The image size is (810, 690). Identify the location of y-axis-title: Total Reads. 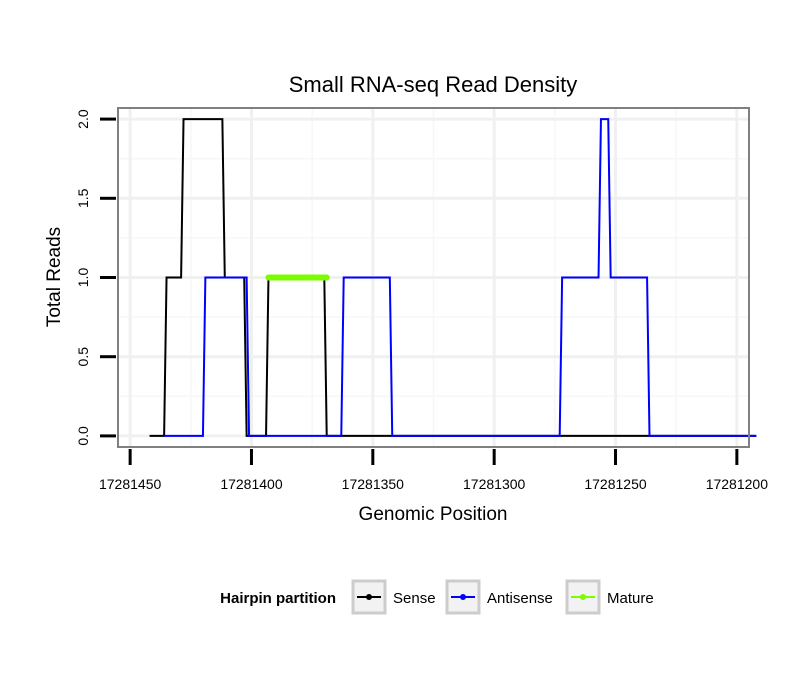
(54, 277).